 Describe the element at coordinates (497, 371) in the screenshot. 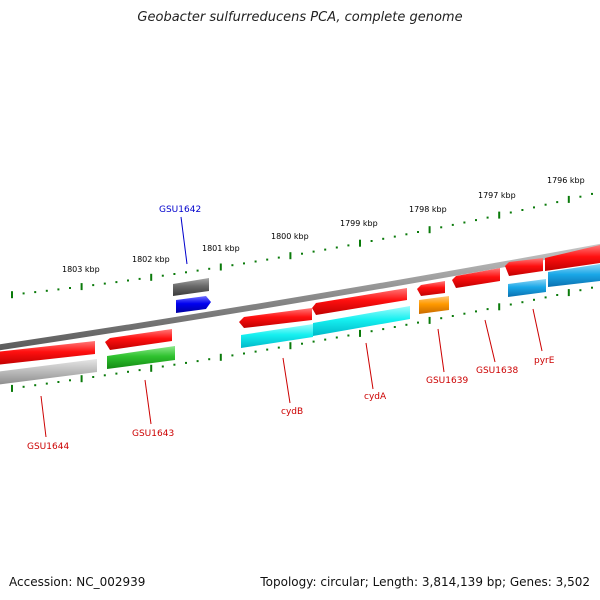

I see `gene-label-gsu1638: GSU1638` at that location.